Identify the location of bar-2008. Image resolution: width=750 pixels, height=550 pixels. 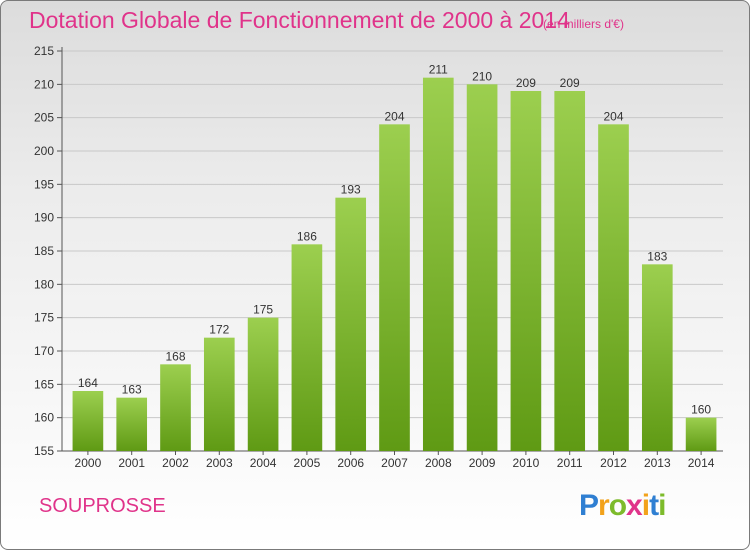
(438, 264).